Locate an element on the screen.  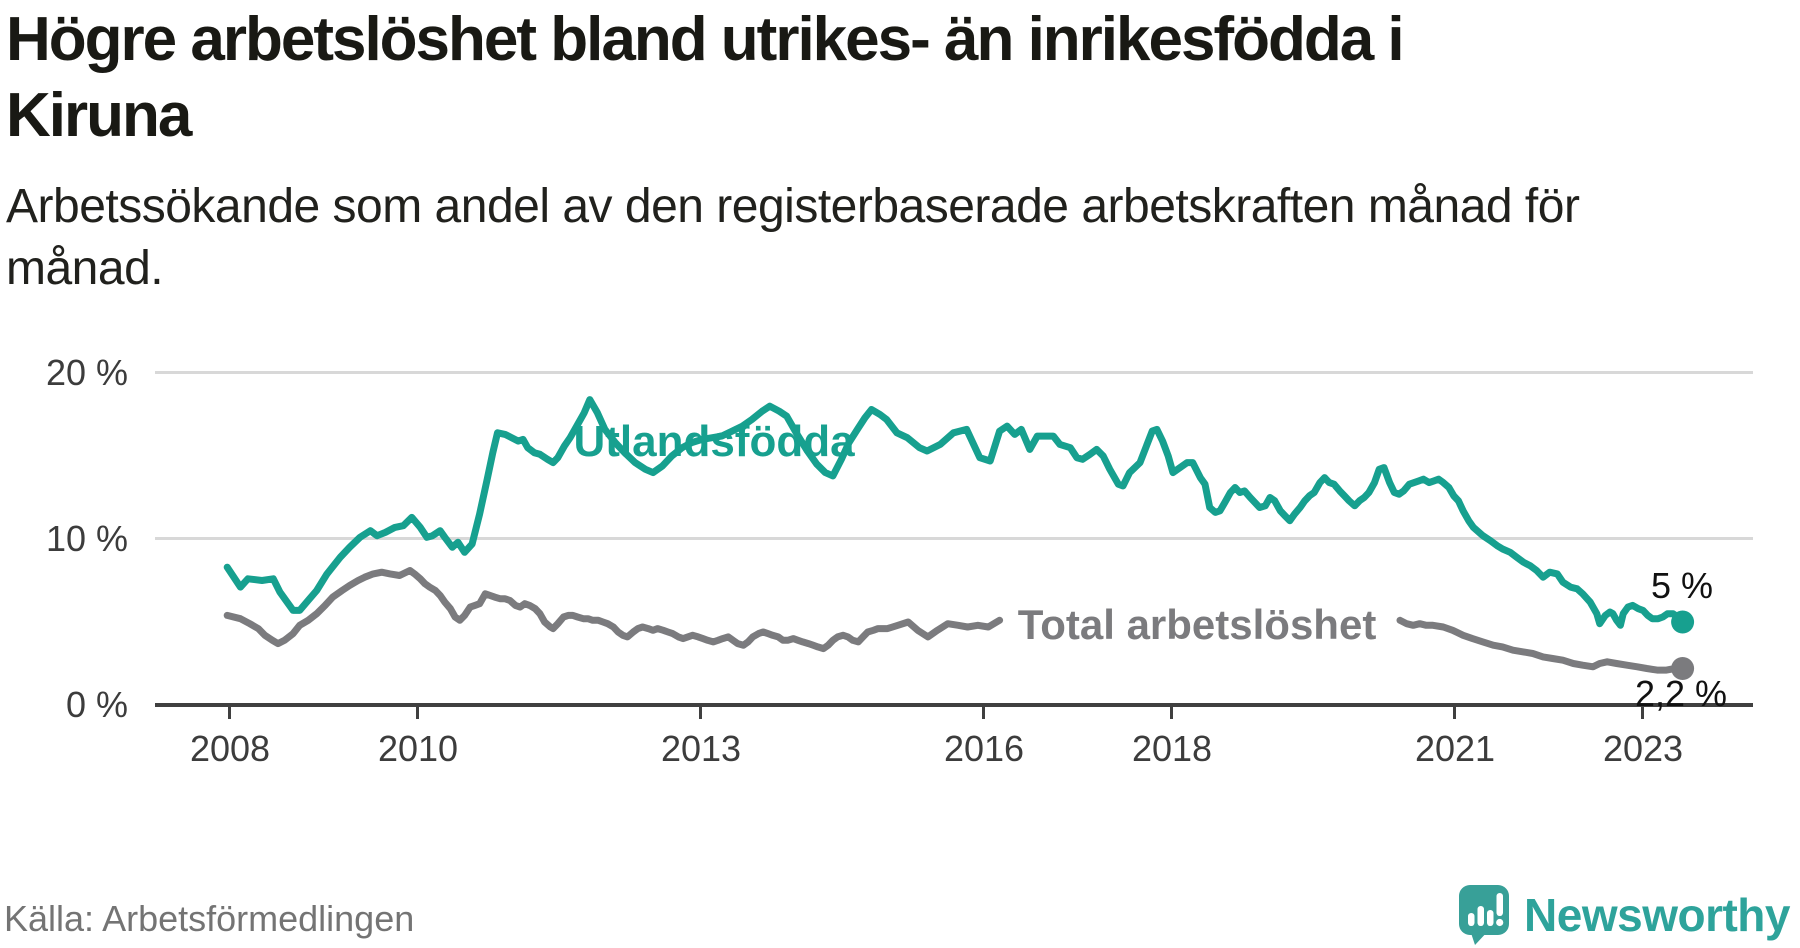
total-end-dot is located at coordinates (1683, 668).